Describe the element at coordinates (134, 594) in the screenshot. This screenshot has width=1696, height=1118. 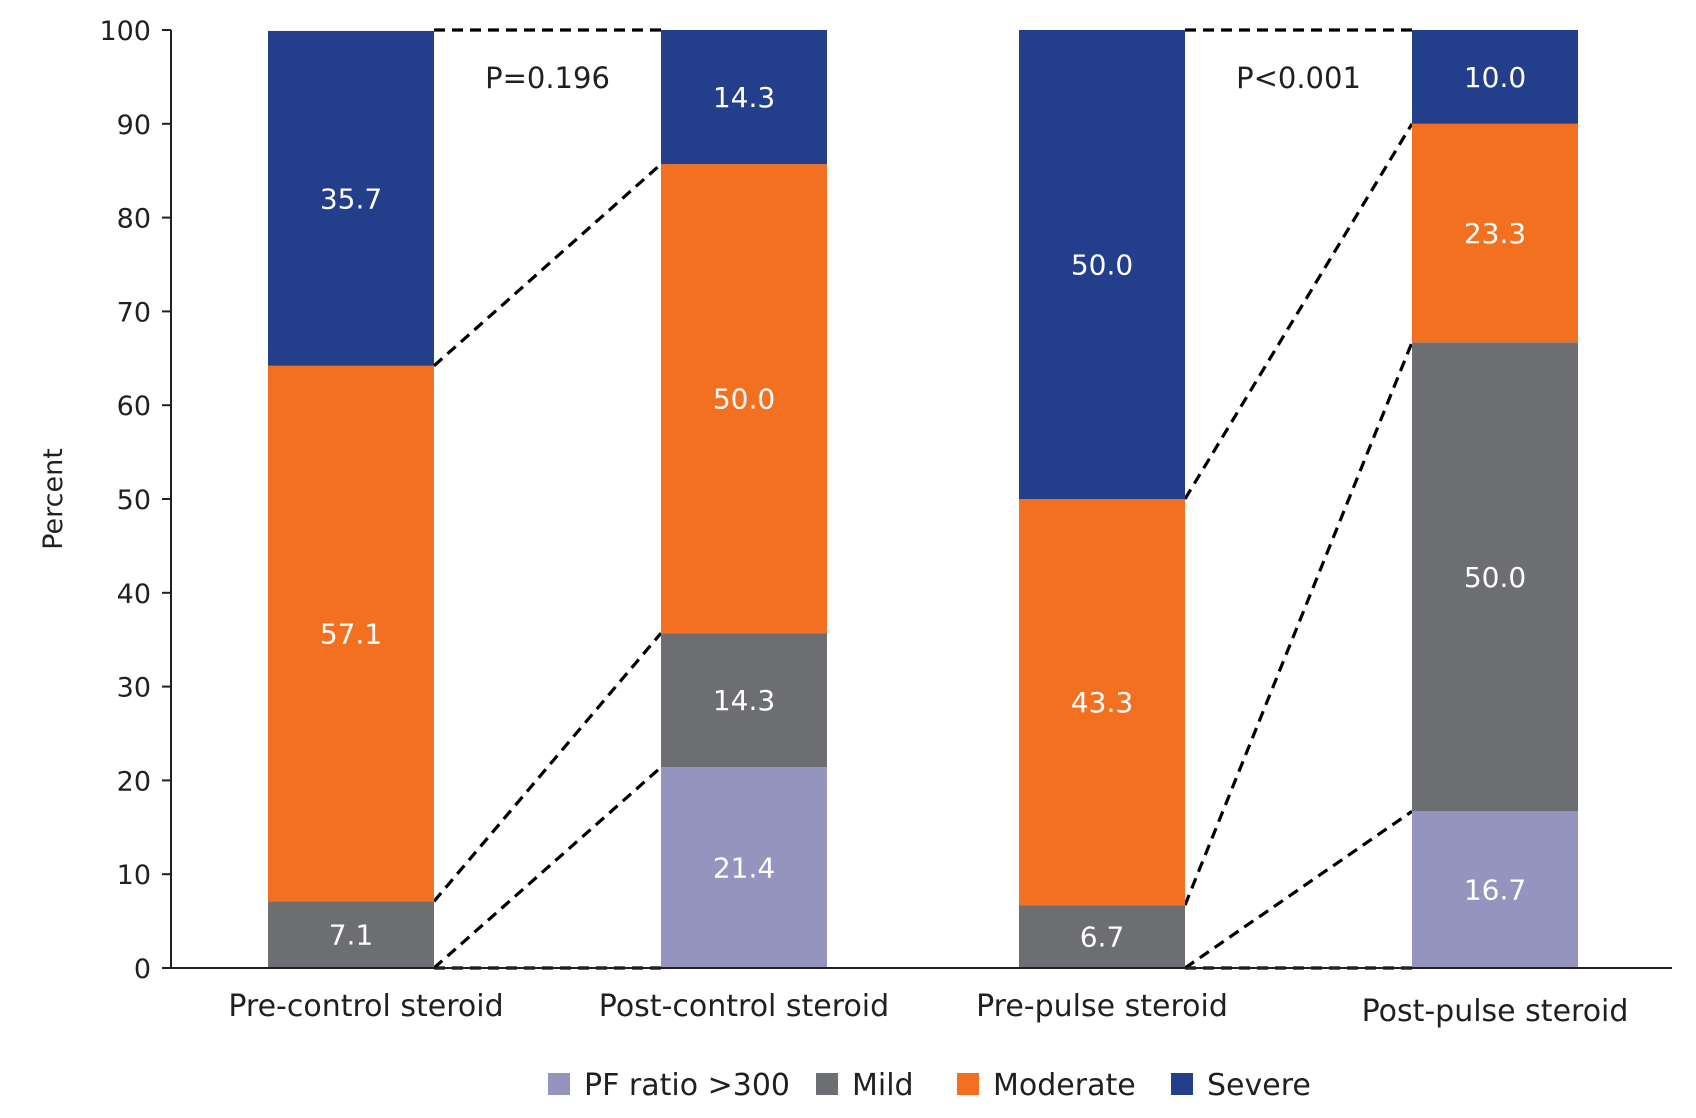
I see `y-tick-label: 40` at that location.